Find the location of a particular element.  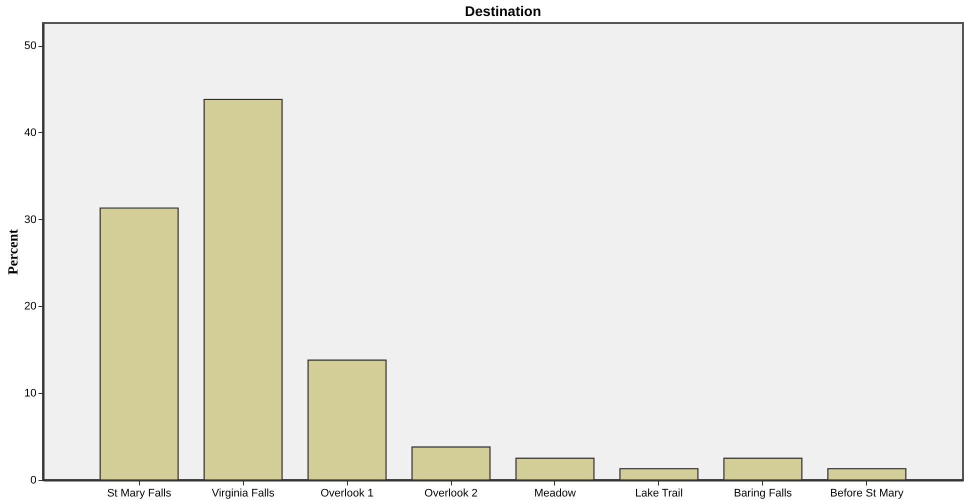

x-tick-label: Lake Trail is located at coordinates (659, 494).